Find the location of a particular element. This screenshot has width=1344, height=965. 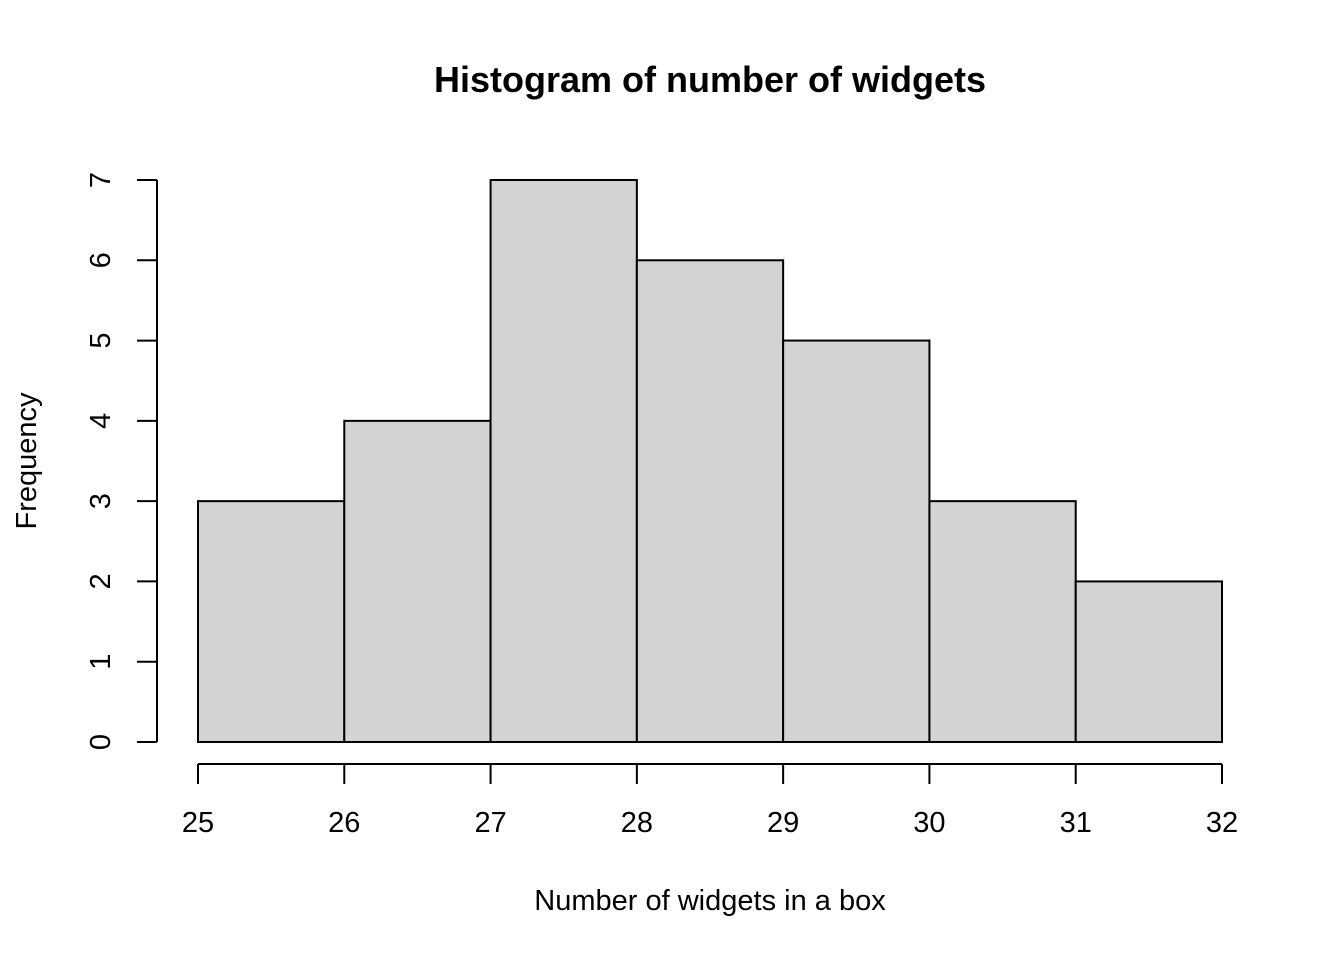

y-tick-label: 7 is located at coordinates (101, 180).